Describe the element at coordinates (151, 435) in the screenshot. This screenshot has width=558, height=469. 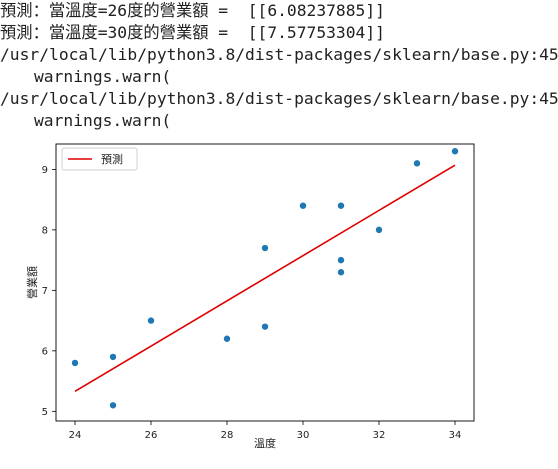
I see `x-tick-label: 26` at that location.